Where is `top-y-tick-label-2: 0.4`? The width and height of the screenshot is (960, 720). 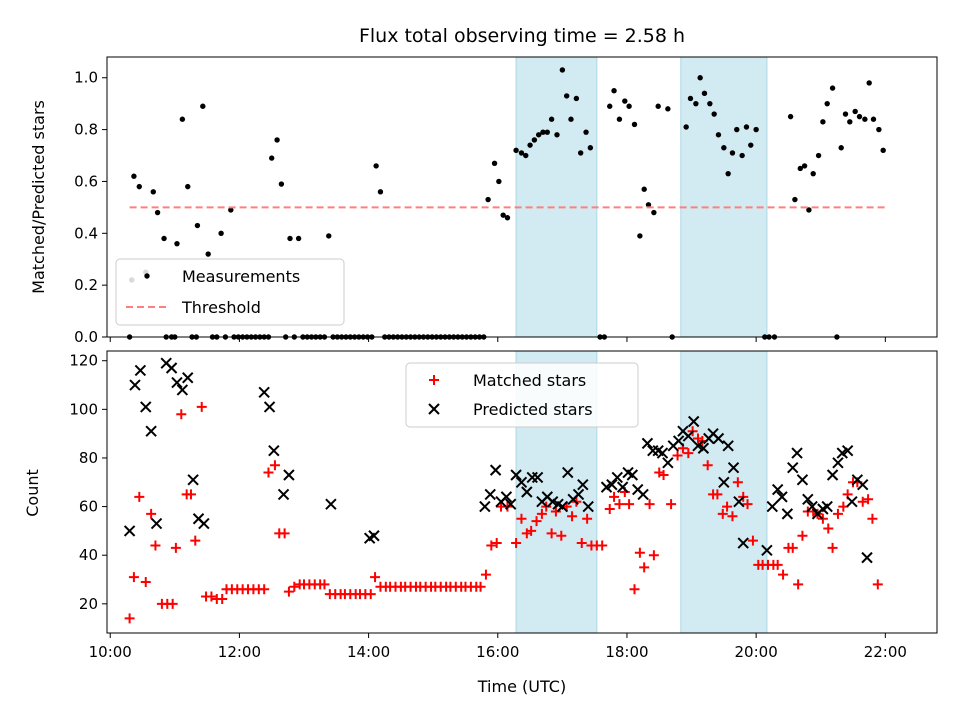
top-y-tick-label-2: 0.4 is located at coordinates (86, 233).